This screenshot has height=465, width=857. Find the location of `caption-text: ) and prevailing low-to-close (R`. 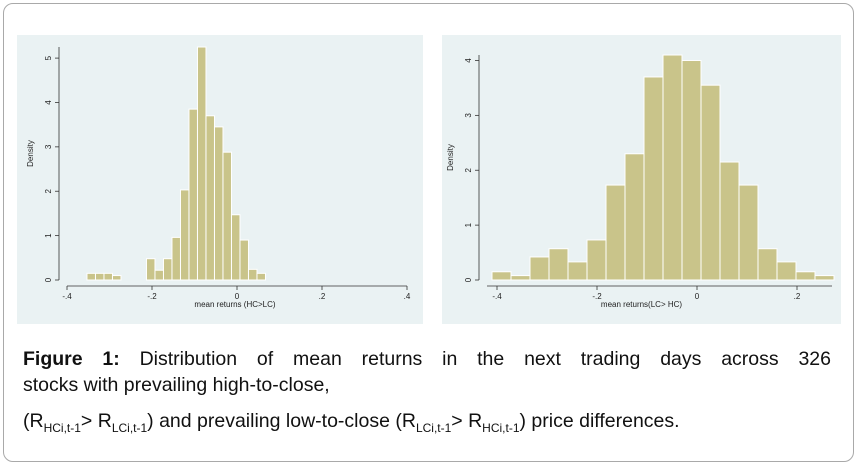

caption-text: ) and prevailing low-to-close (R is located at coordinates (281, 421).